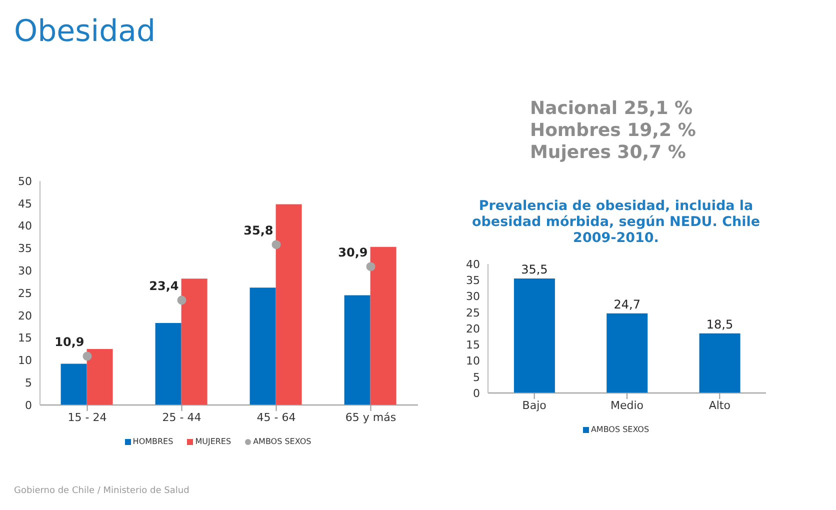  Describe the element at coordinates (534, 269) in the screenshot. I see `data-label: 35,5` at that location.